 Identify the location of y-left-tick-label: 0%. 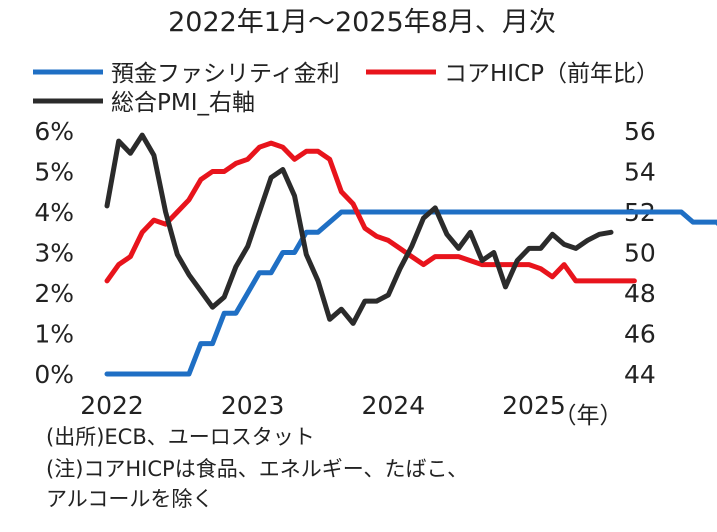
(54, 374).